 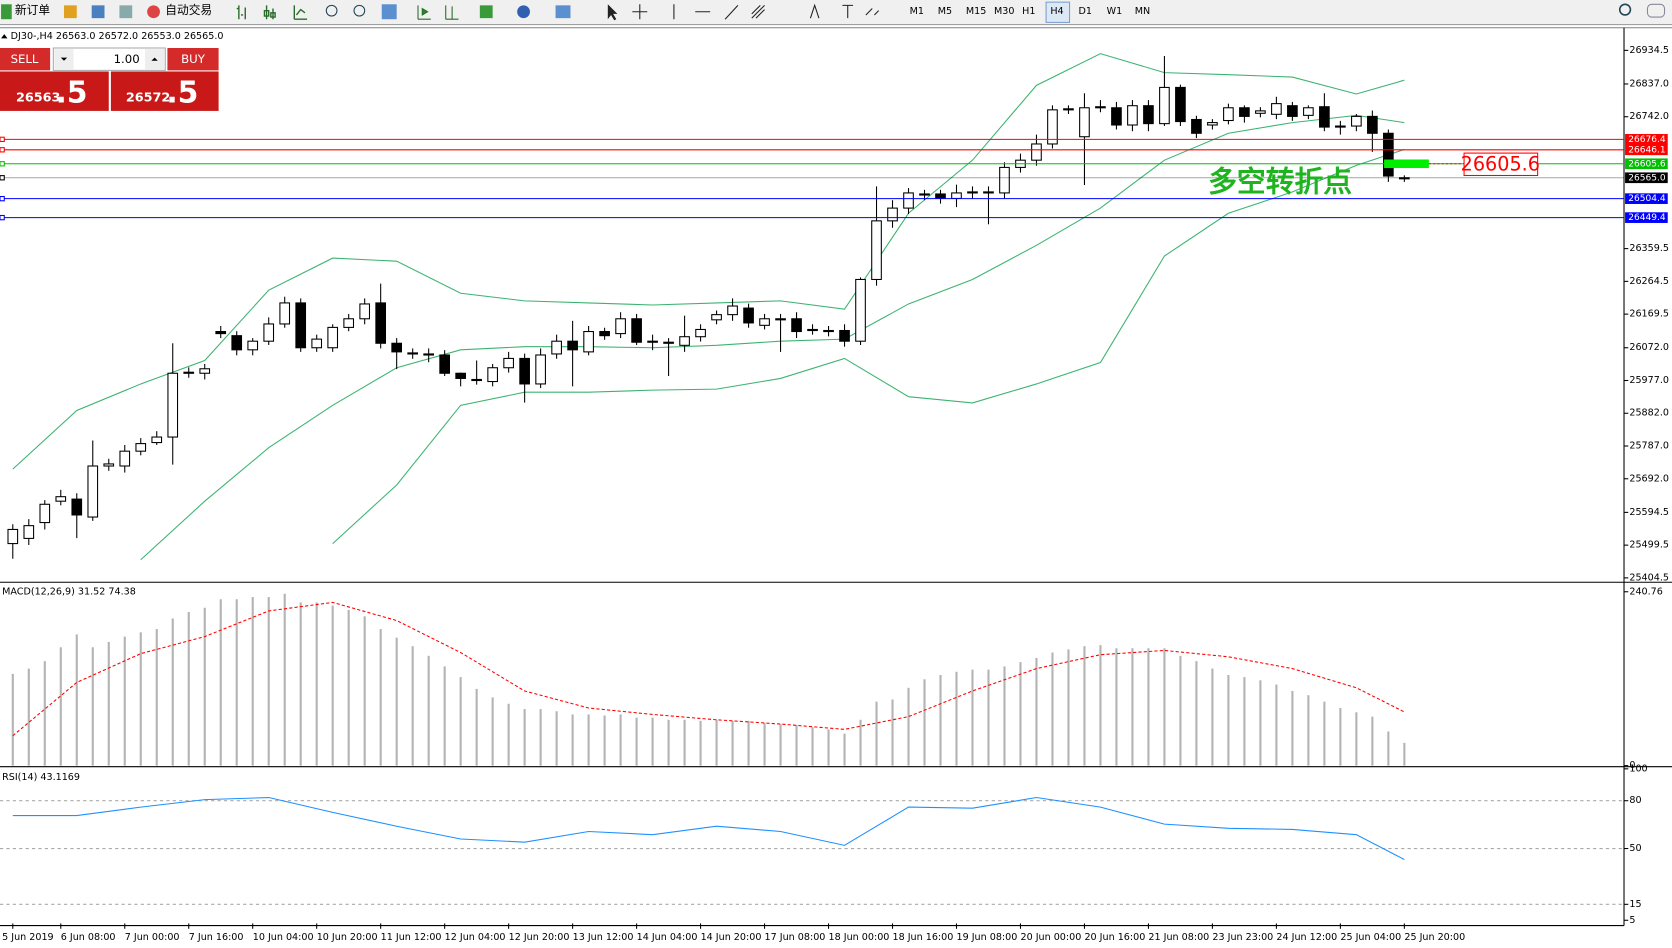 What do you see at coordinates (283, 937) in the screenshot?
I see `x-tick-label: 10 Jun 04:00` at bounding box center [283, 937].